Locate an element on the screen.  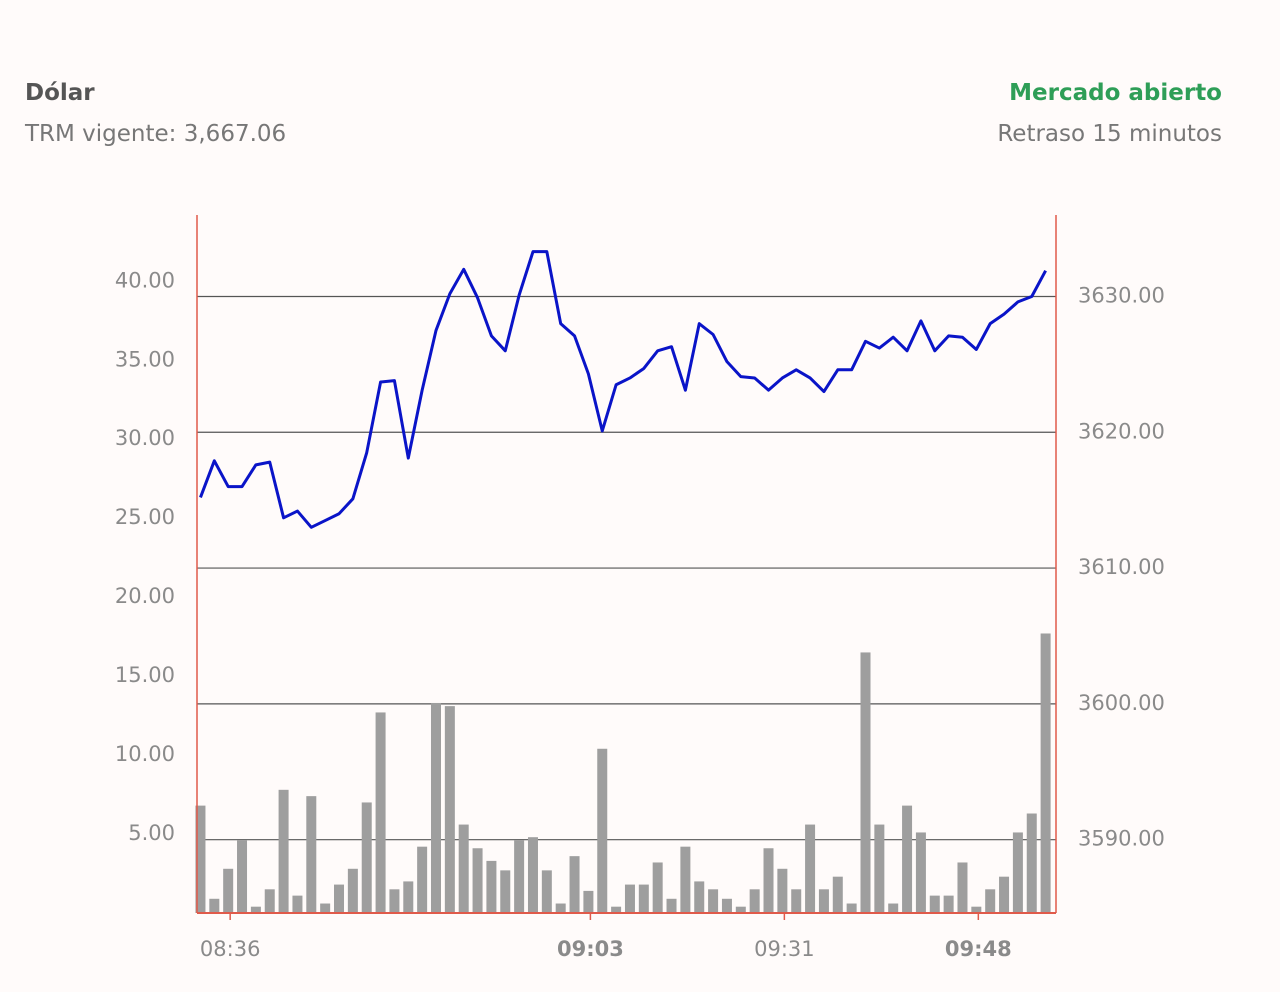
y2-tick-label: 3590.00 is located at coordinates (1121, 839).